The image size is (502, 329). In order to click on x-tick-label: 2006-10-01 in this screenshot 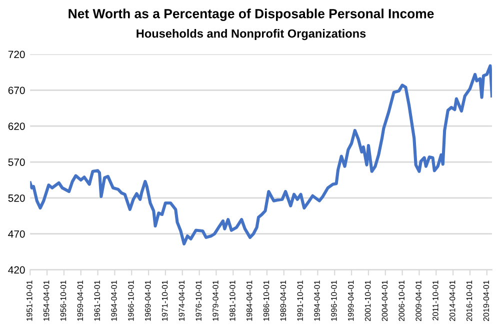, I will do `click(401, 300)`.